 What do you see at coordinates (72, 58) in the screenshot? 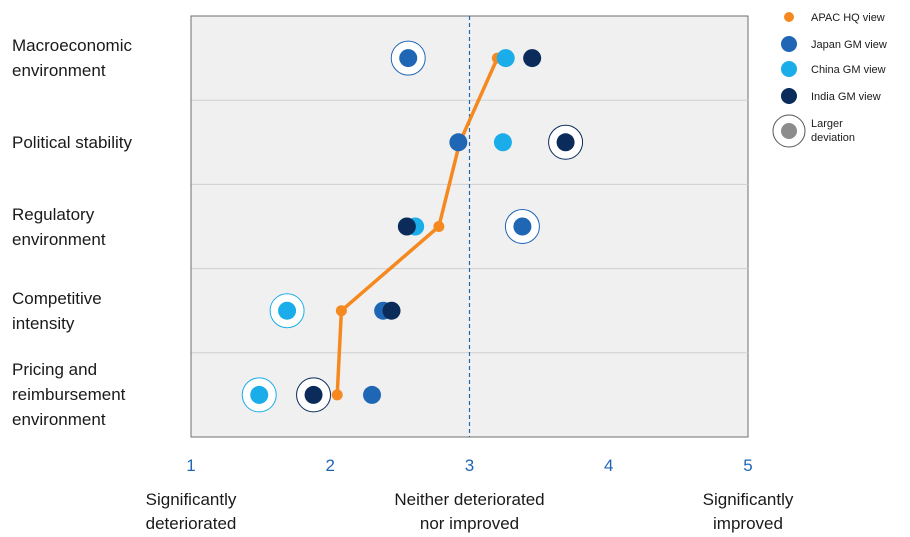
I see `category-label: Macroeconomic environment` at bounding box center [72, 58].